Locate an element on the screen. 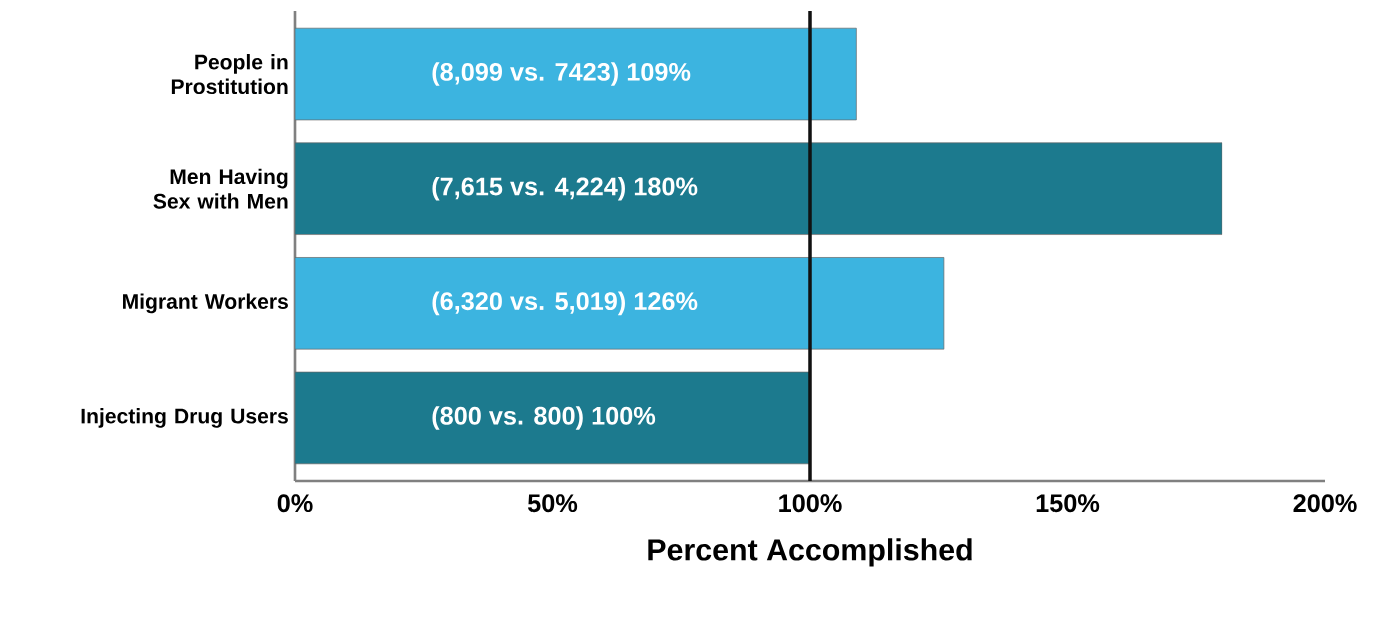 The width and height of the screenshot is (1398, 626). y-tick-label: People in Prostitution is located at coordinates (229, 74).